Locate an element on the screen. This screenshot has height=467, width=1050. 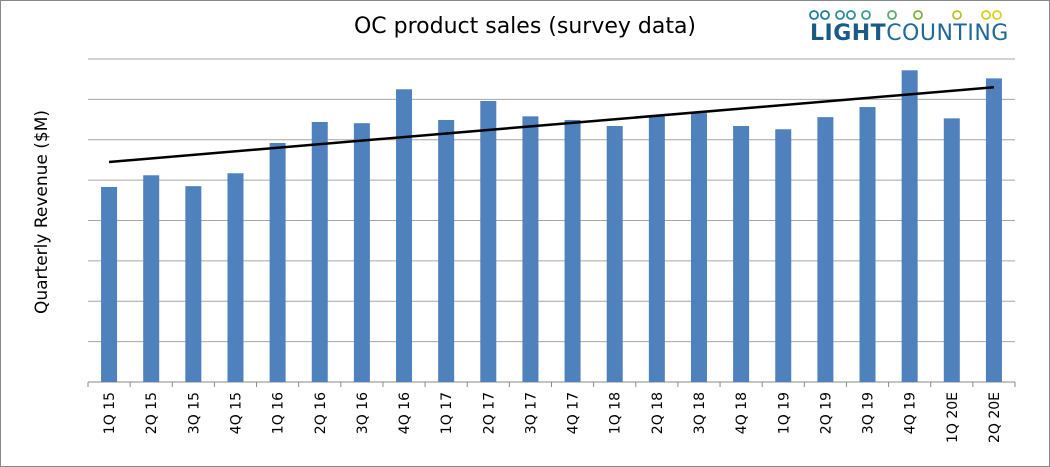
logo-dots-icon is located at coordinates (905, 15).